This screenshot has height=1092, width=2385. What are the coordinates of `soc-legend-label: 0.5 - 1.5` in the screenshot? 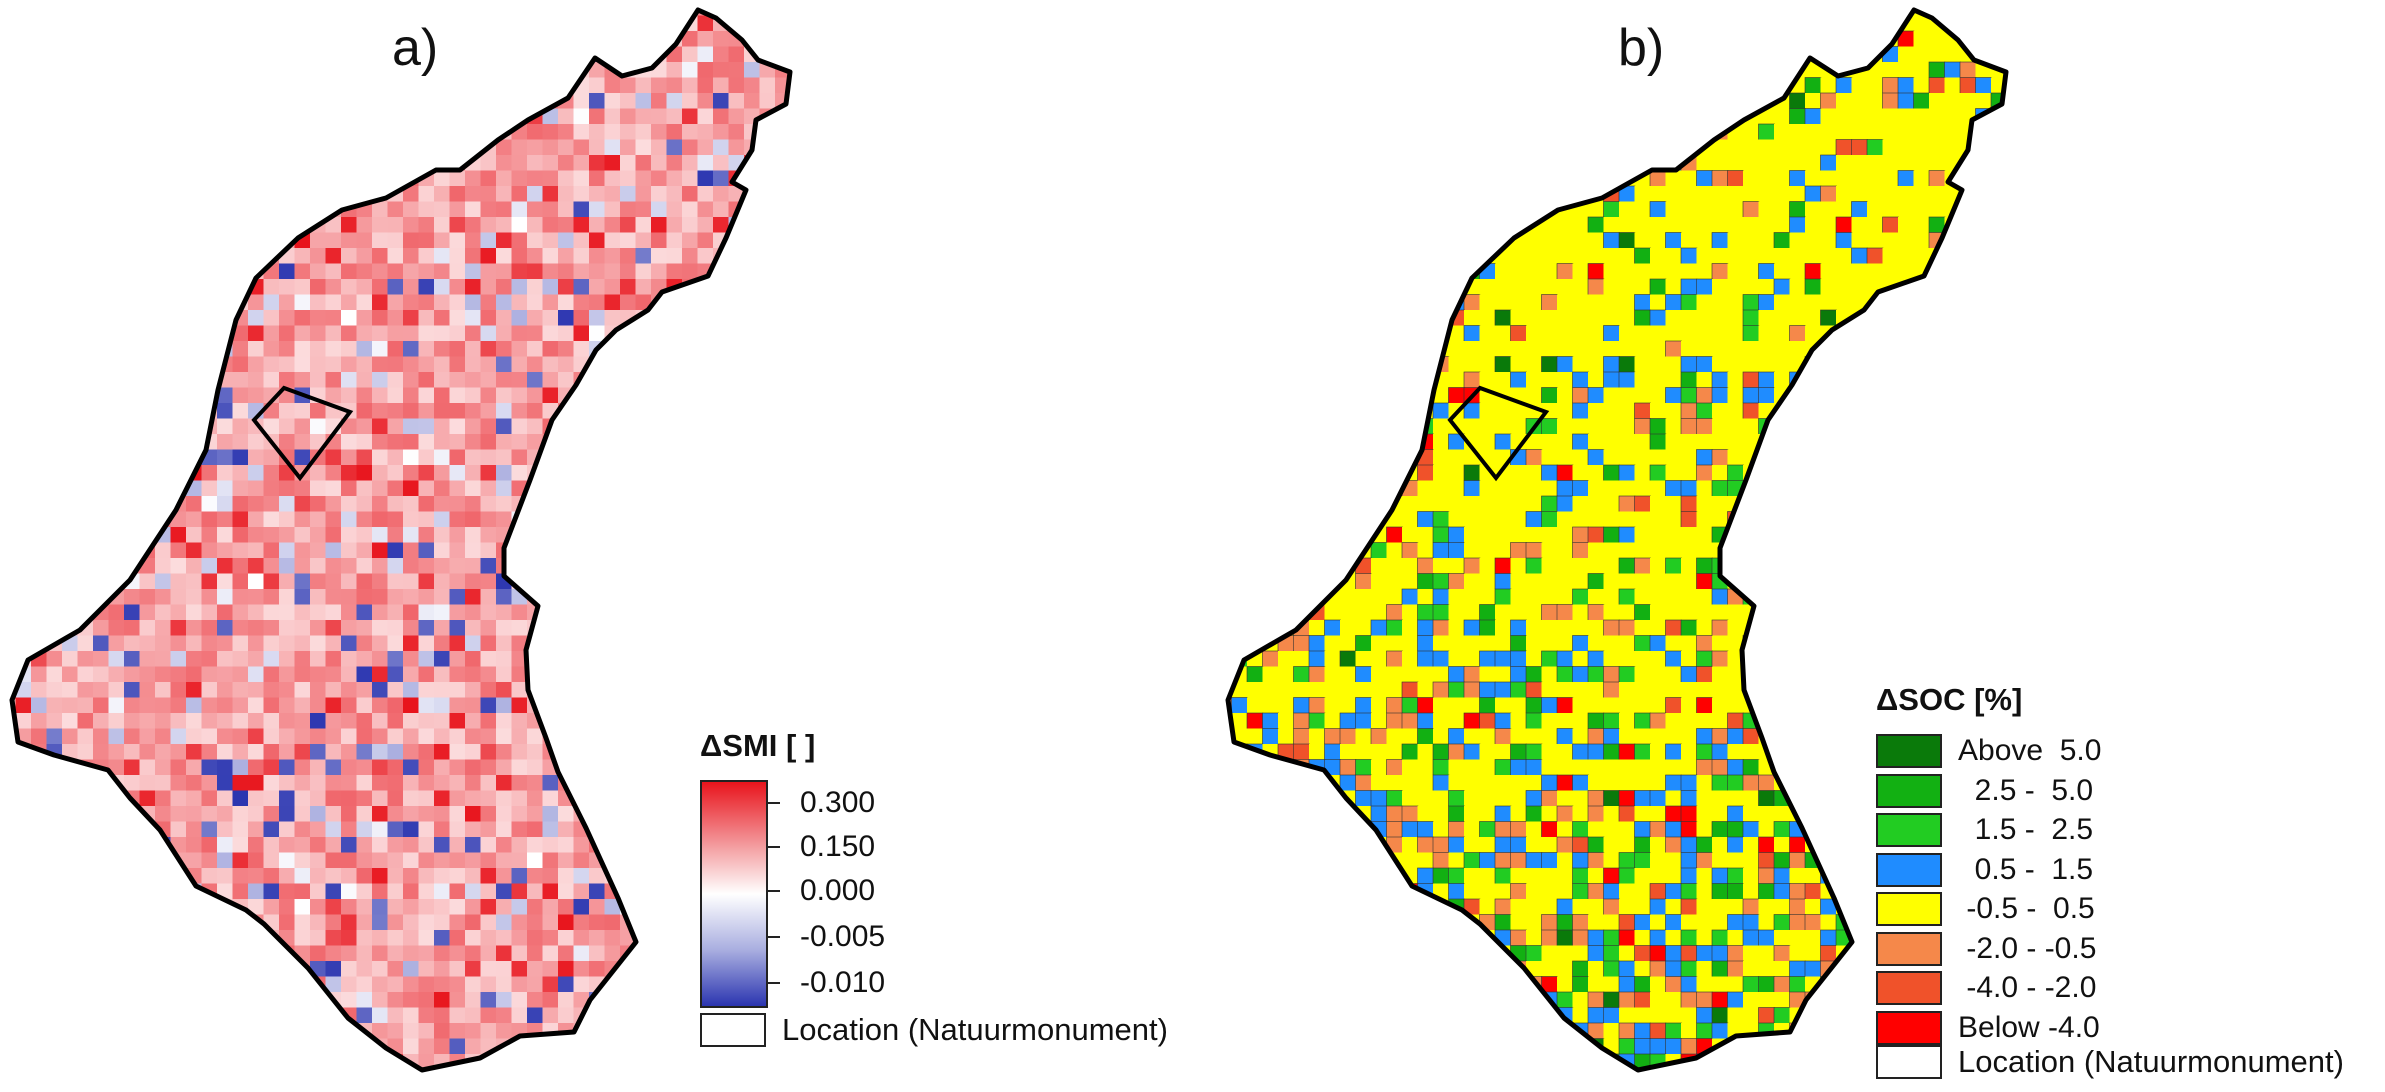 It's located at (2026, 869).